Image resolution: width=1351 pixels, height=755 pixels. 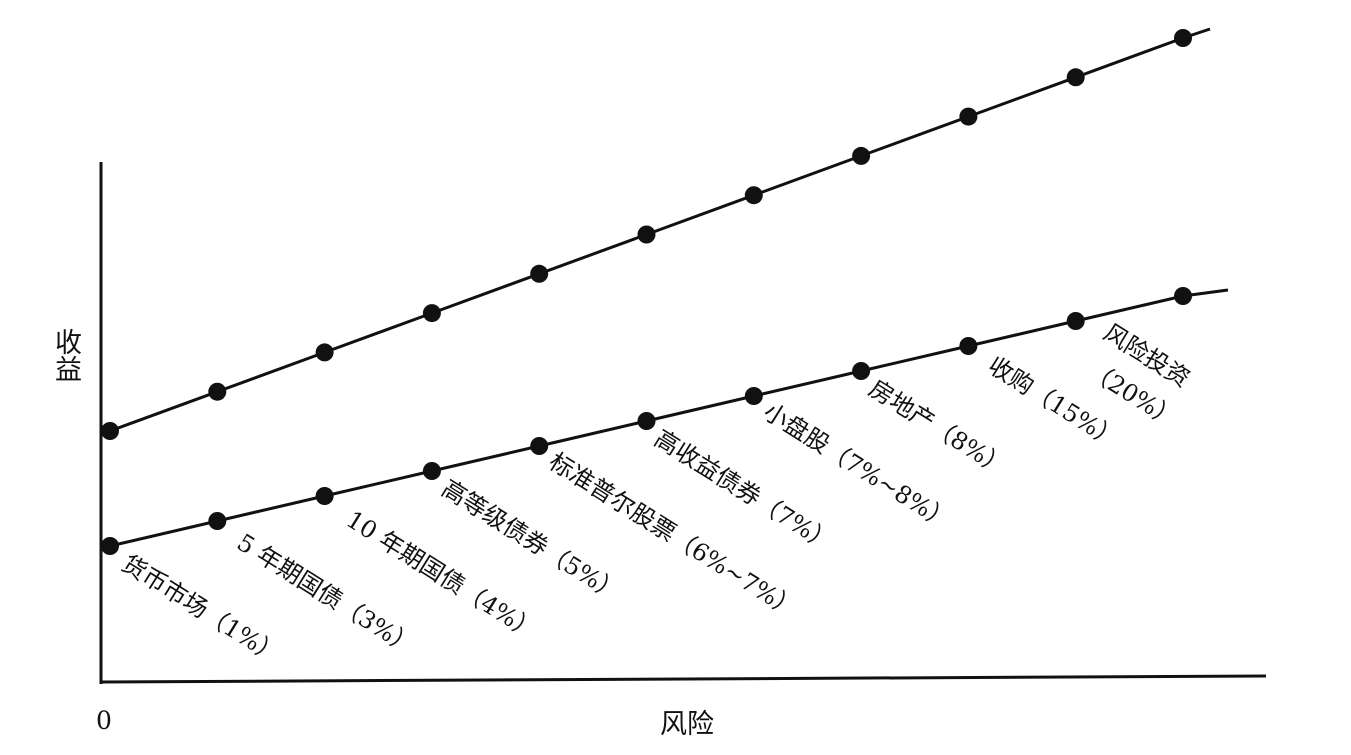 I want to click on point-label-7: 房地产（8%）, so click(x=938, y=428).